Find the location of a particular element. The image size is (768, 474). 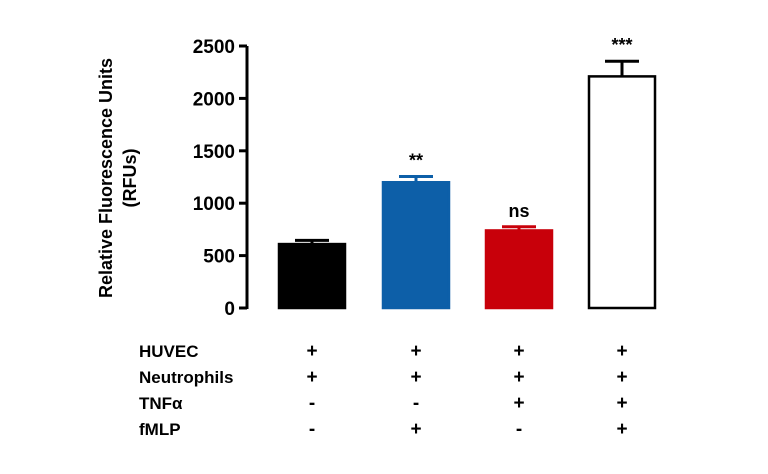

y-tick-label: 2000 is located at coordinates (214, 99).